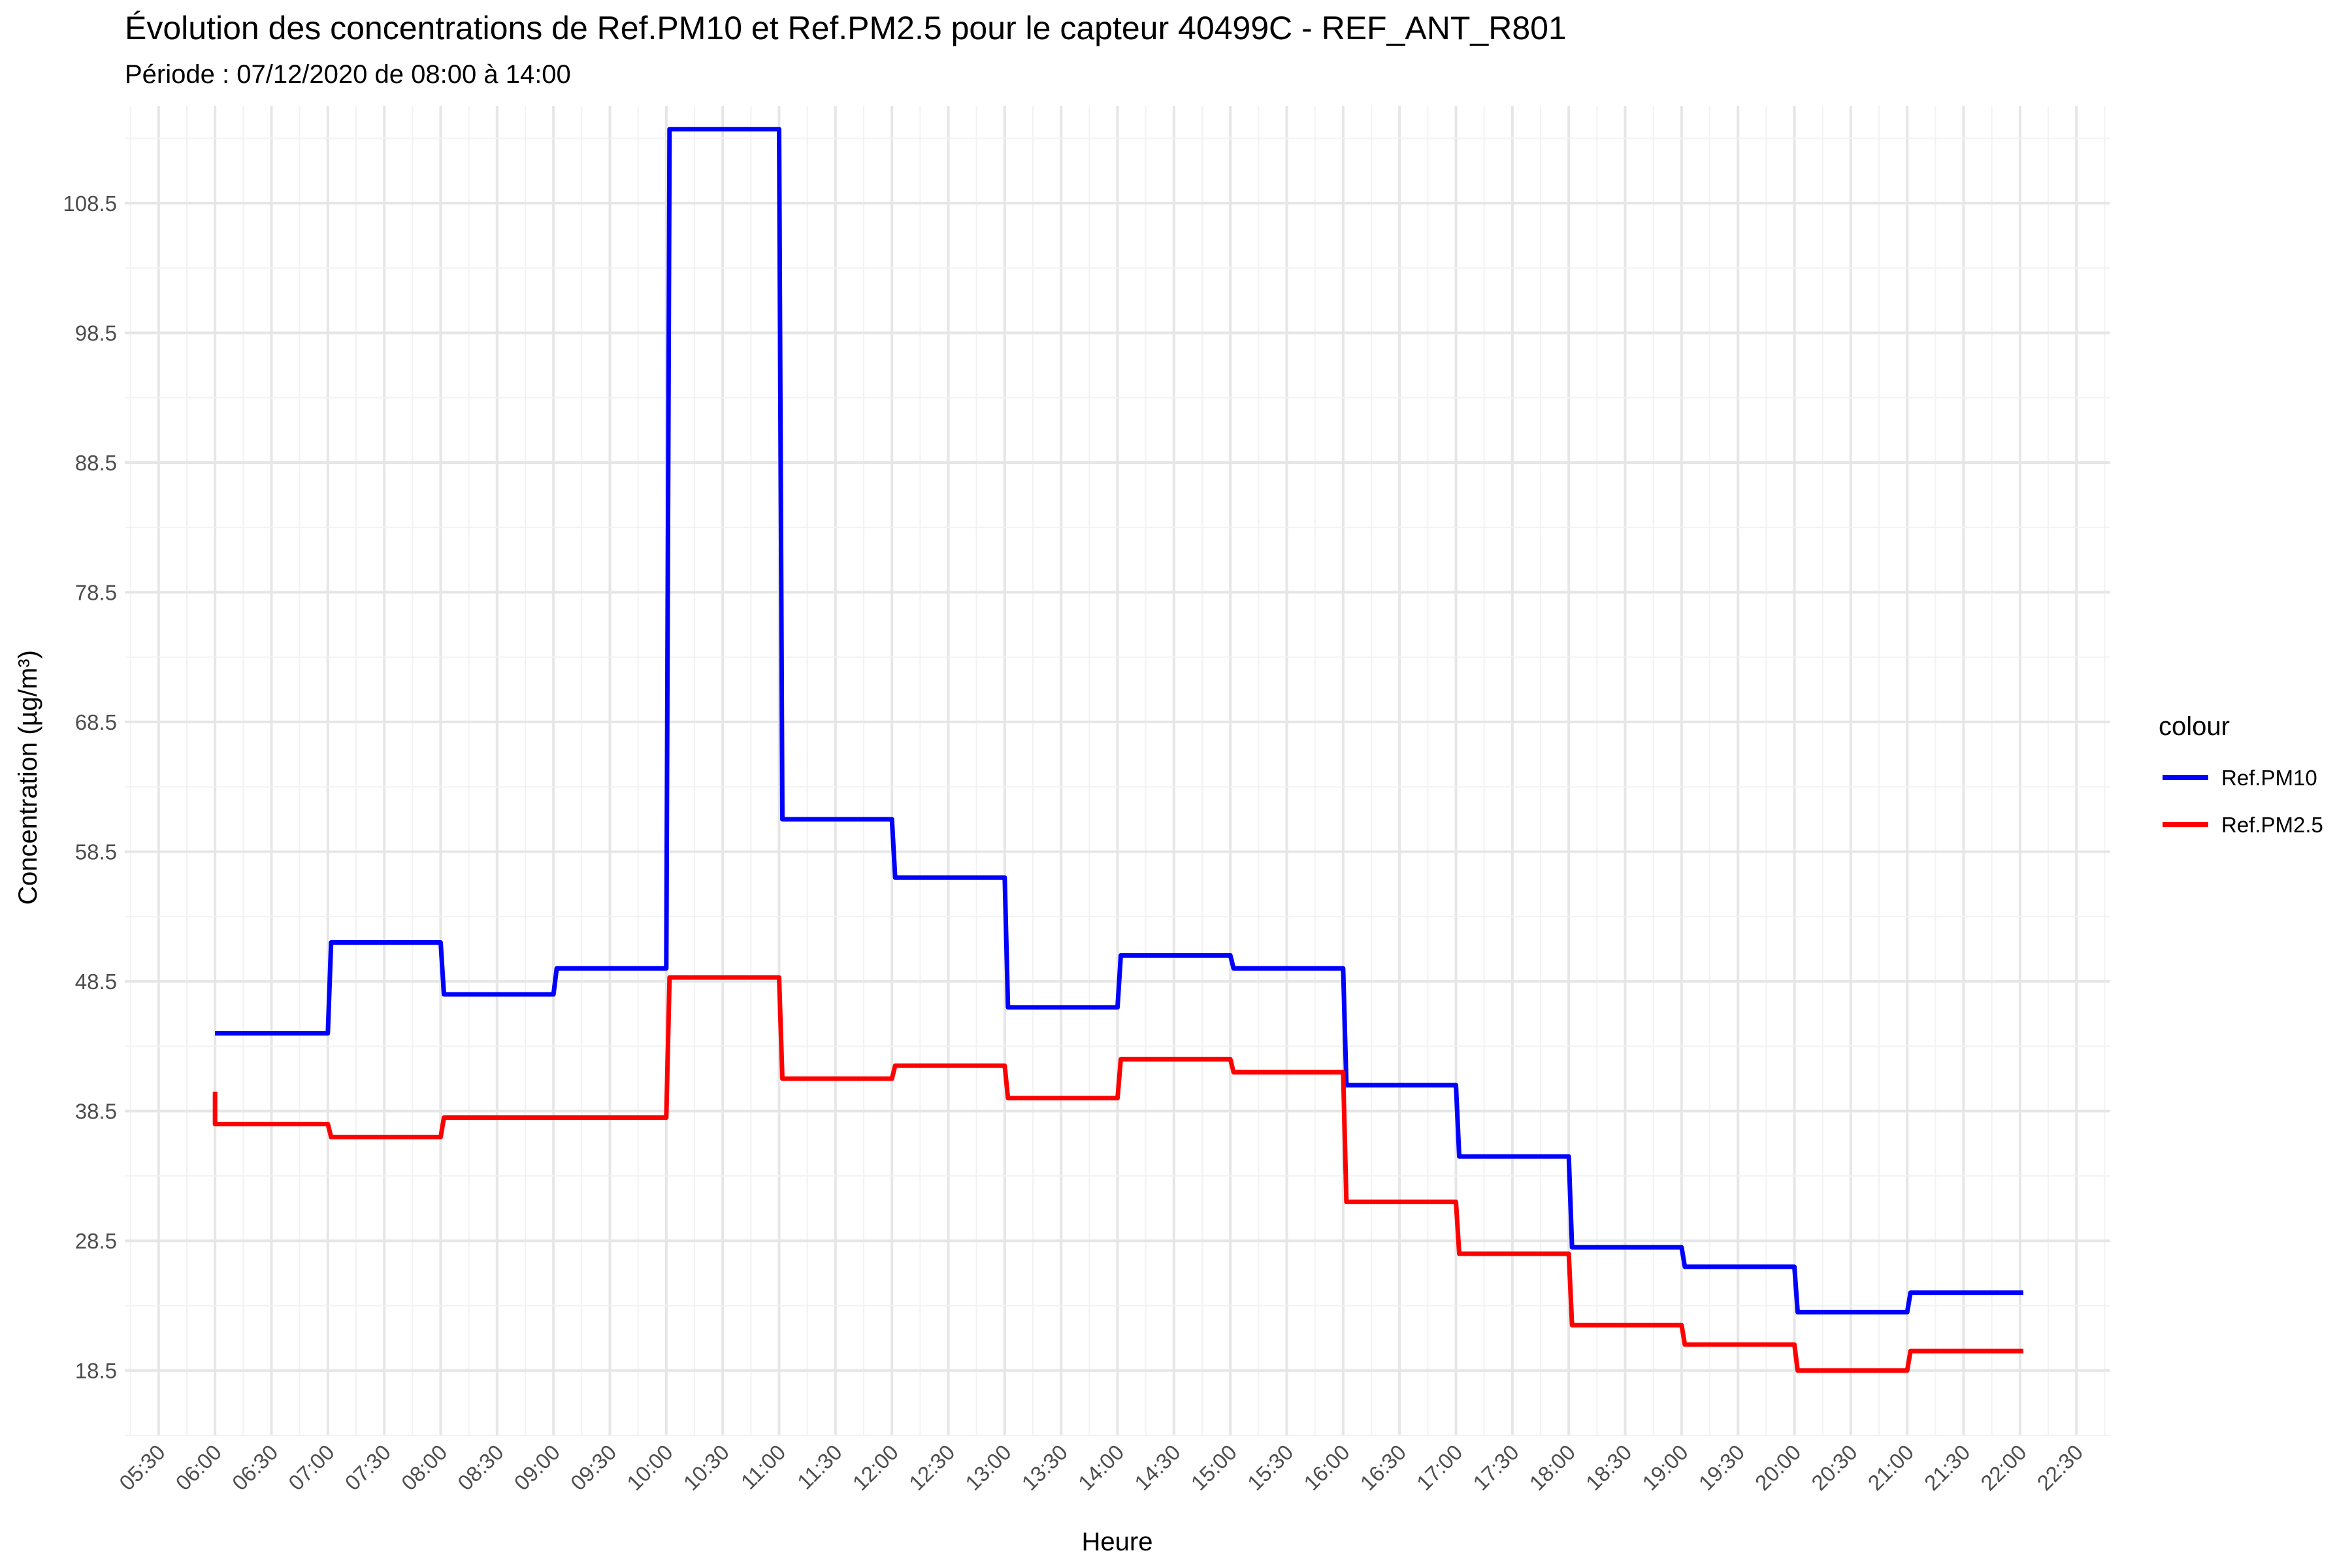  What do you see at coordinates (1834, 1467) in the screenshot?
I see `x-tick-label: 20:30` at bounding box center [1834, 1467].